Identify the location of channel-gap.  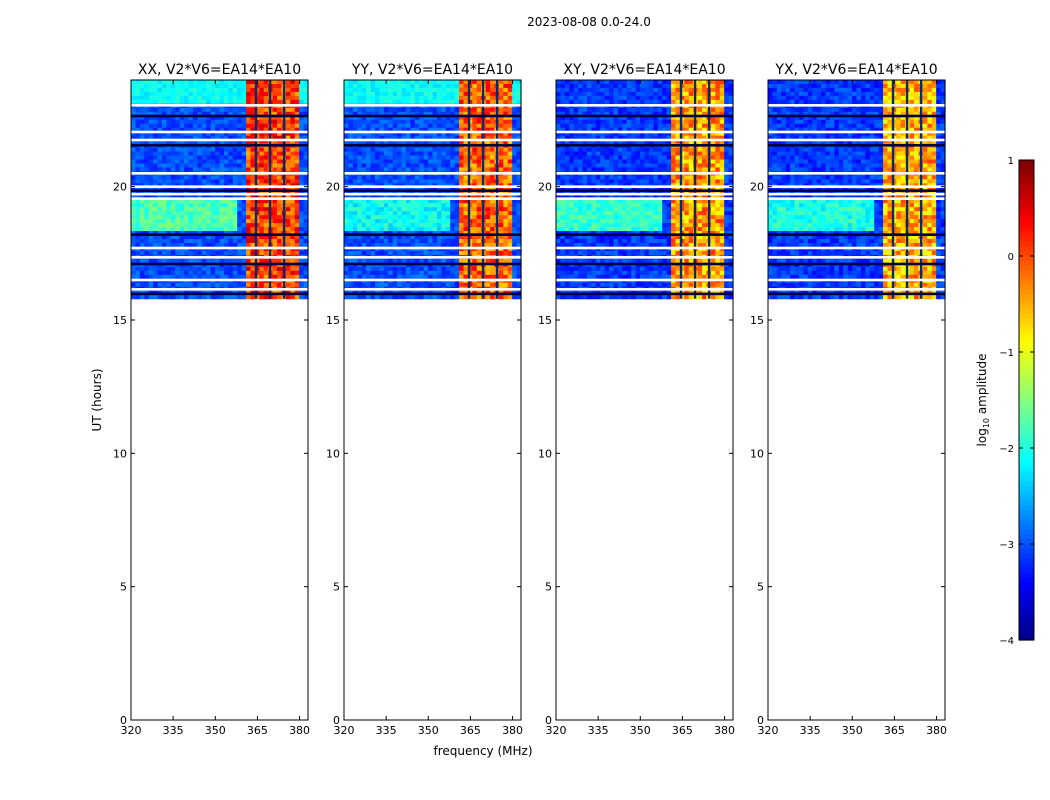
(270, 189).